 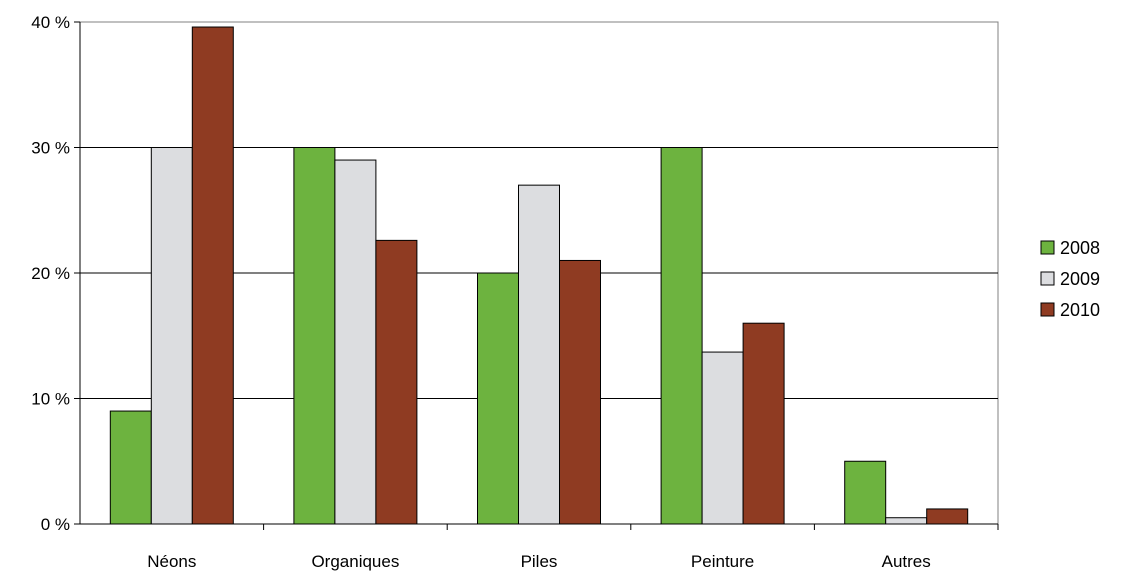 I want to click on legend-swatch-2008, so click(x=1047, y=247).